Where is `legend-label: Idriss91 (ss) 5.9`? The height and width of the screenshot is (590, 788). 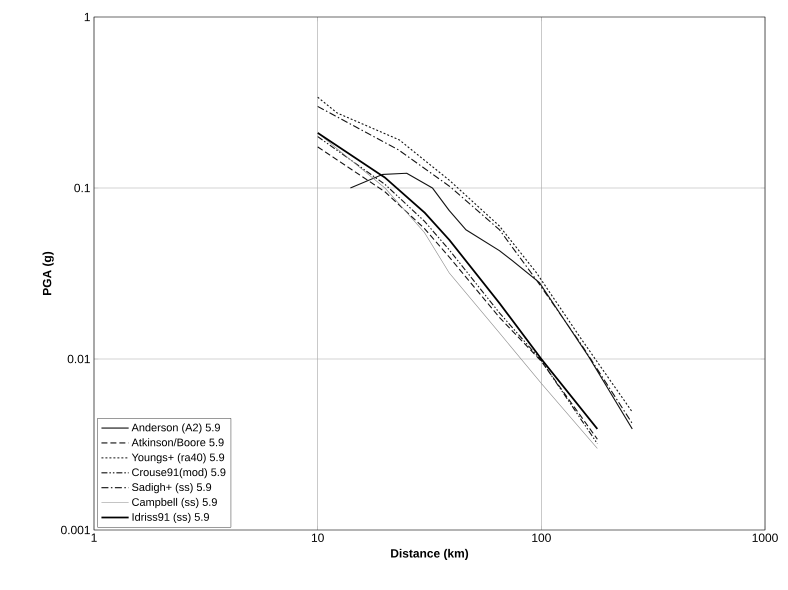 legend-label: Idriss91 (ss) 5.9 is located at coordinates (170, 518).